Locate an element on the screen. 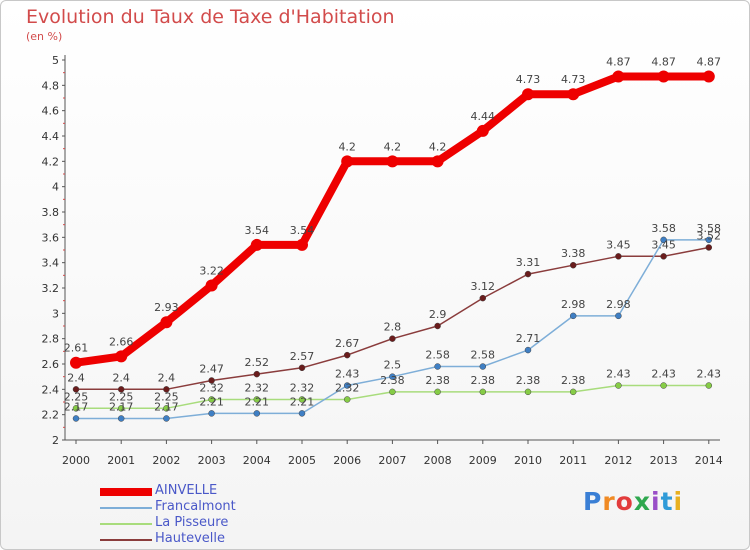  data-label: 2.98 is located at coordinates (573, 304).